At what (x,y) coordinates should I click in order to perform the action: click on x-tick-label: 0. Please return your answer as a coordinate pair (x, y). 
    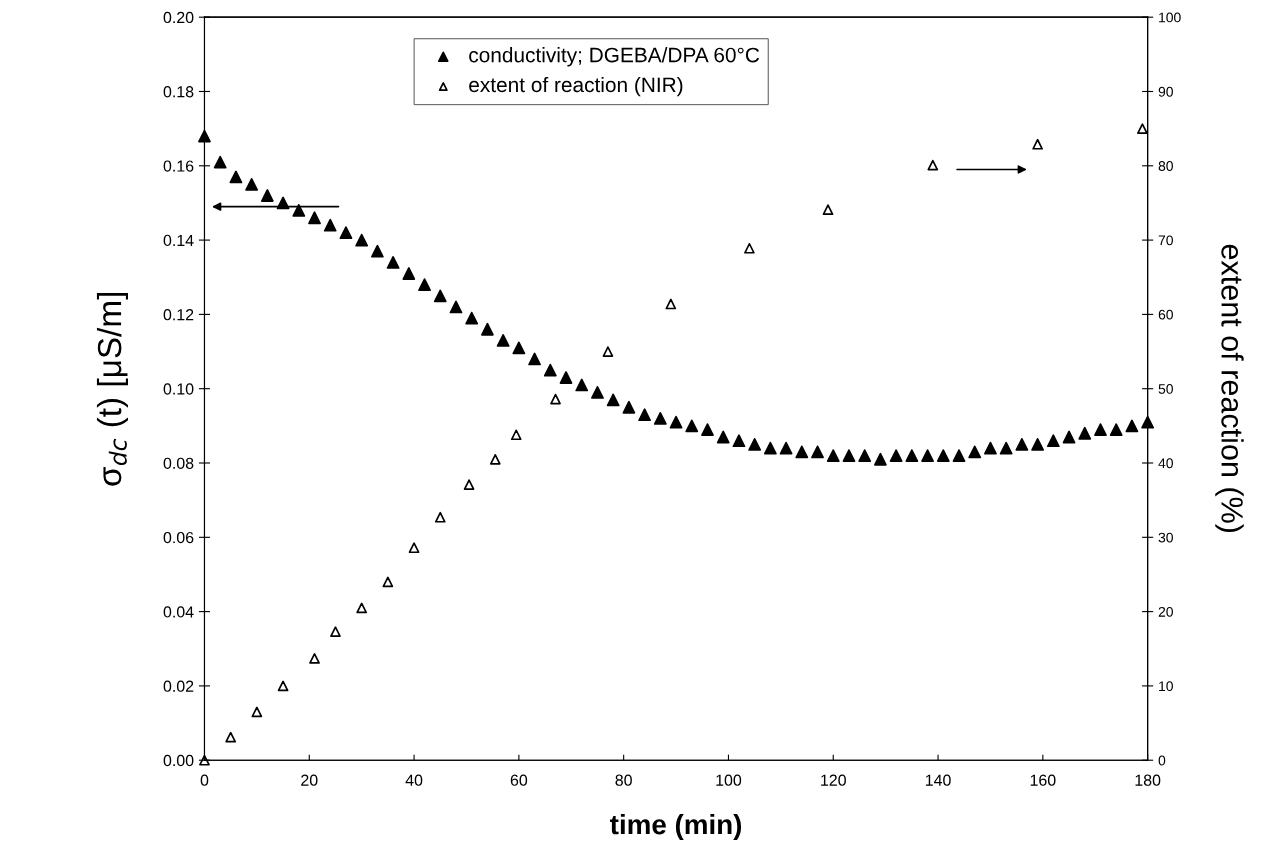
    Looking at the image, I should click on (204, 780).